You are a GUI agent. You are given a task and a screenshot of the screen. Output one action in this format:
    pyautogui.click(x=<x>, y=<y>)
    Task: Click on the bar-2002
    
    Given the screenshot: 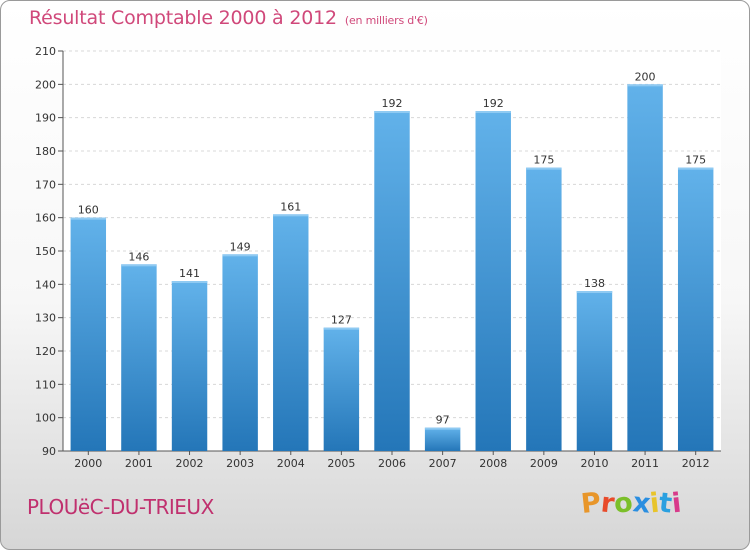 What is the action you would take?
    pyautogui.click(x=189, y=366)
    